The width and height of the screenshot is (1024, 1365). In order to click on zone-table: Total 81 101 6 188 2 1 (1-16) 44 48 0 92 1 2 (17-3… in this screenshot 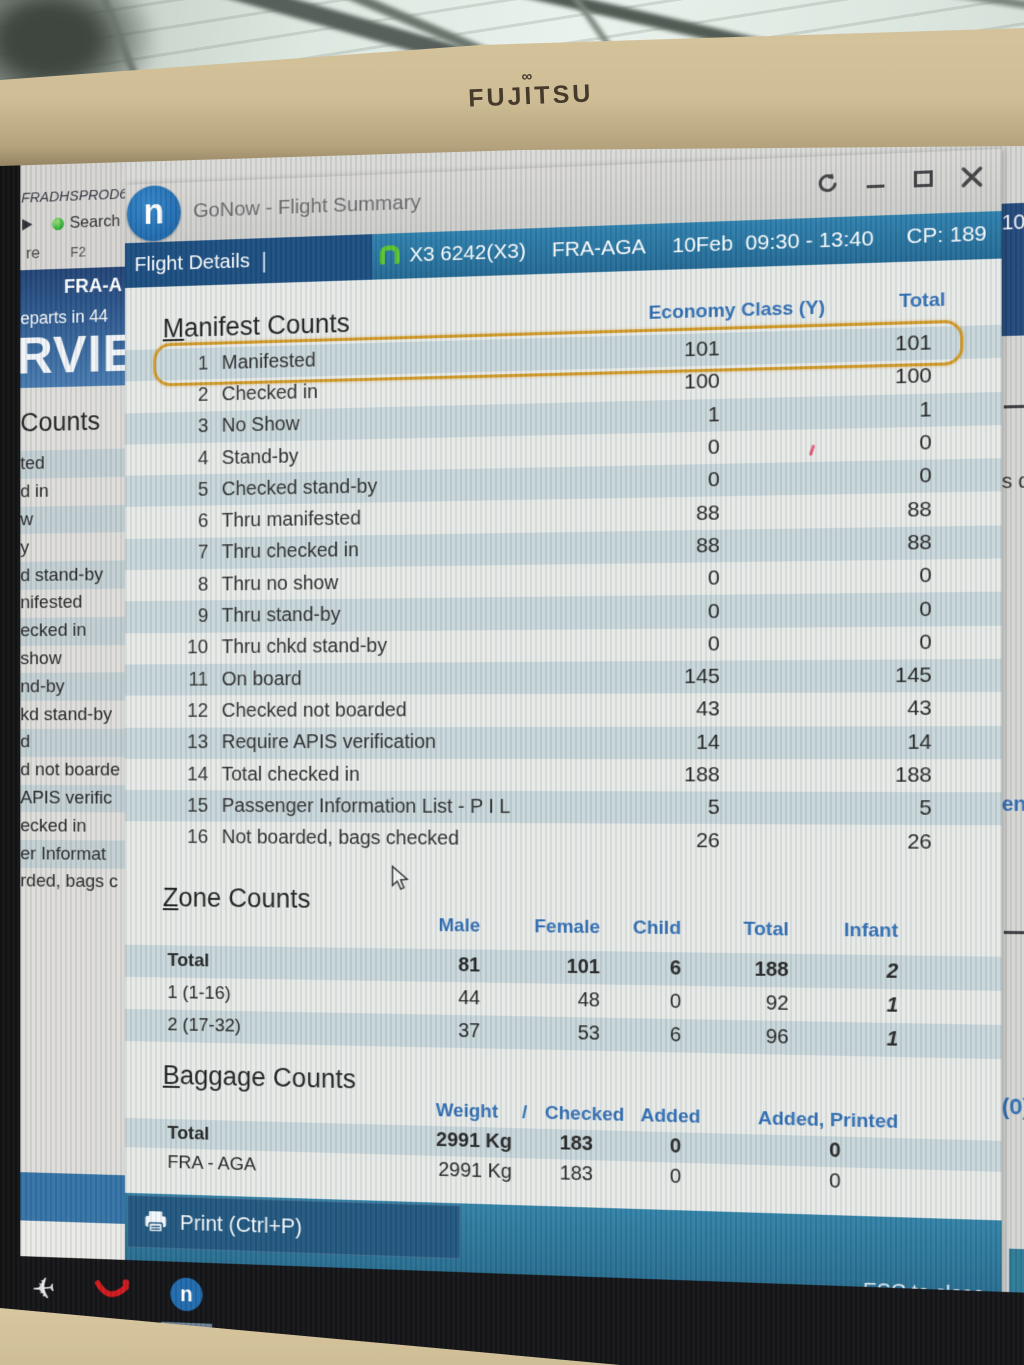, I will do `click(563, 1001)`.